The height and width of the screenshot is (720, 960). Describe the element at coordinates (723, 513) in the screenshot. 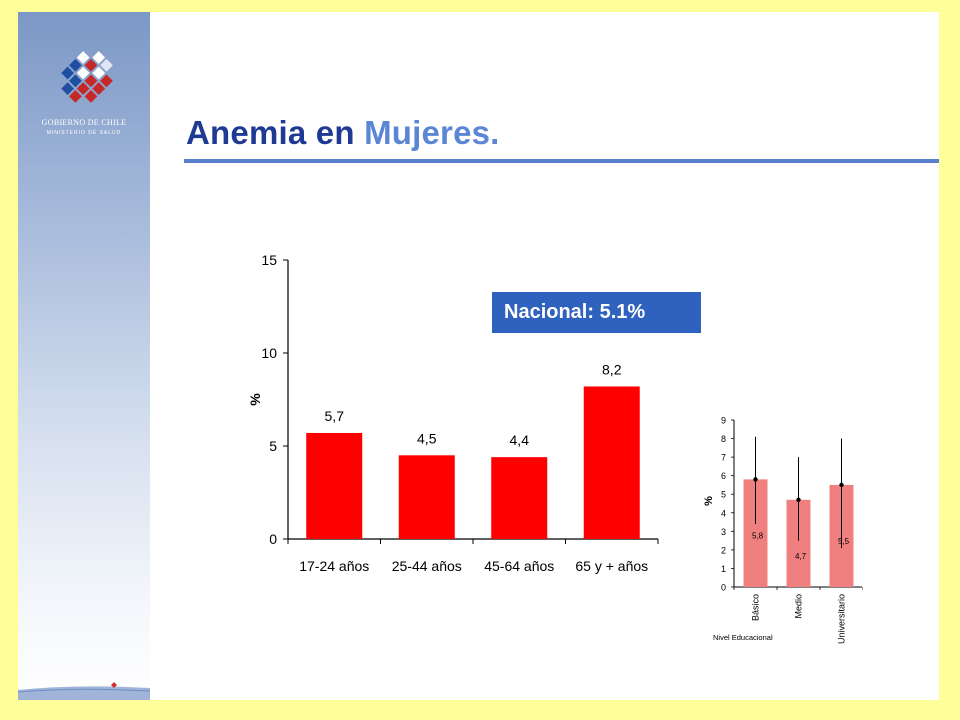

I see `y-tick-label: 4` at that location.